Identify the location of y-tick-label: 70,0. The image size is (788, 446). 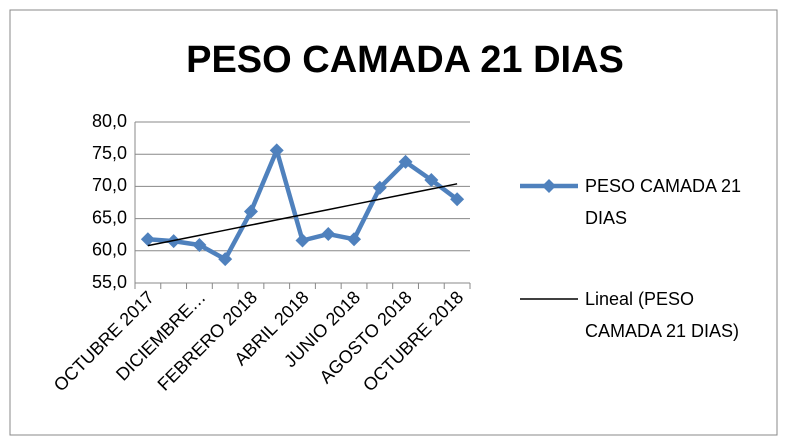
(109, 185).